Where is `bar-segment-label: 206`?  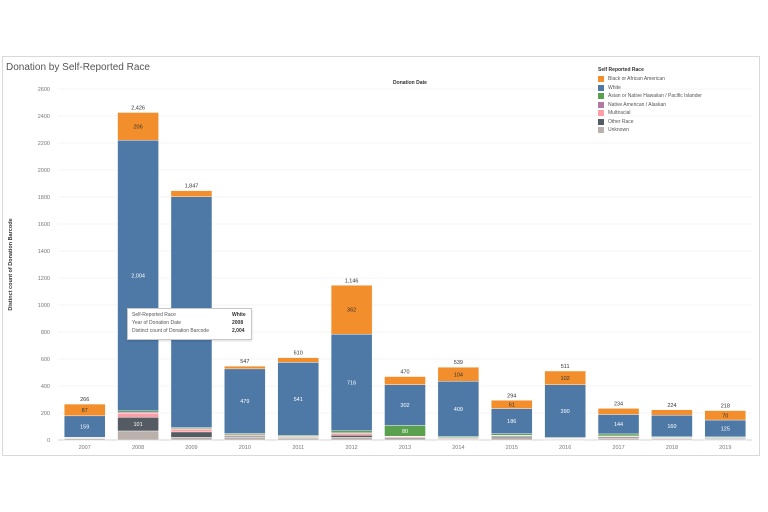 bar-segment-label: 206 is located at coordinates (137, 127).